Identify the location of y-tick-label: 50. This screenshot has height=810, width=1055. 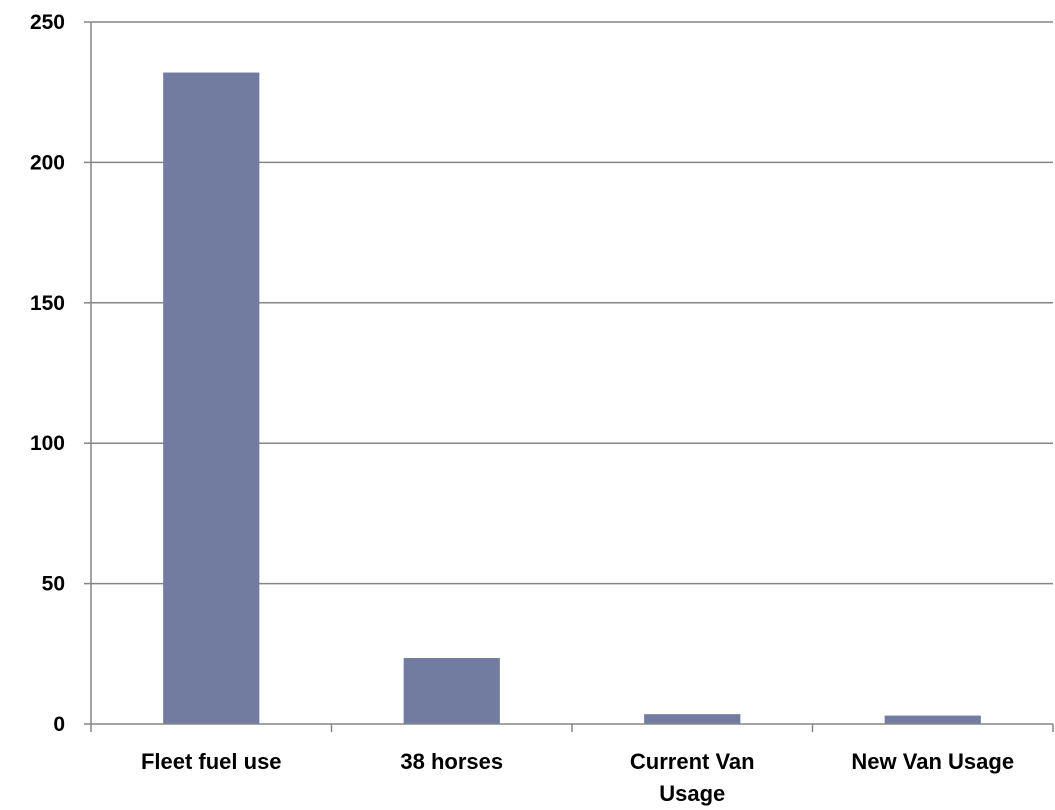
(53, 584).